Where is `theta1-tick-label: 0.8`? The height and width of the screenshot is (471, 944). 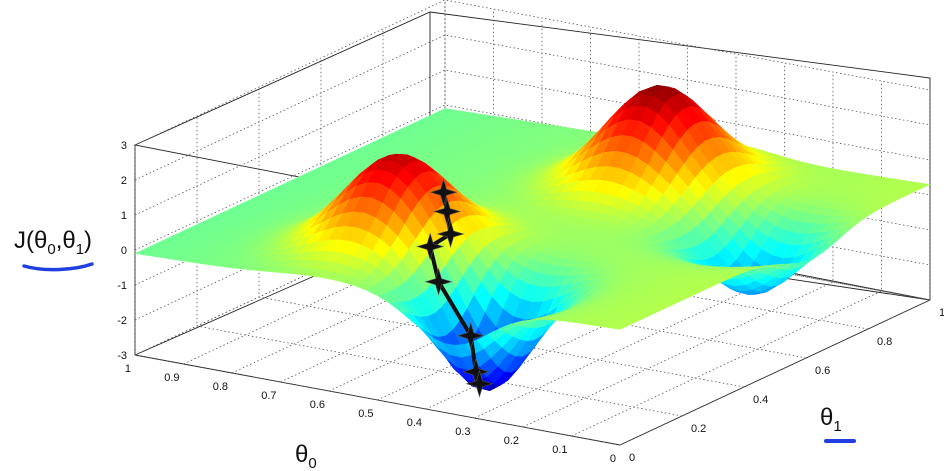 theta1-tick-label: 0.8 is located at coordinates (884, 342).